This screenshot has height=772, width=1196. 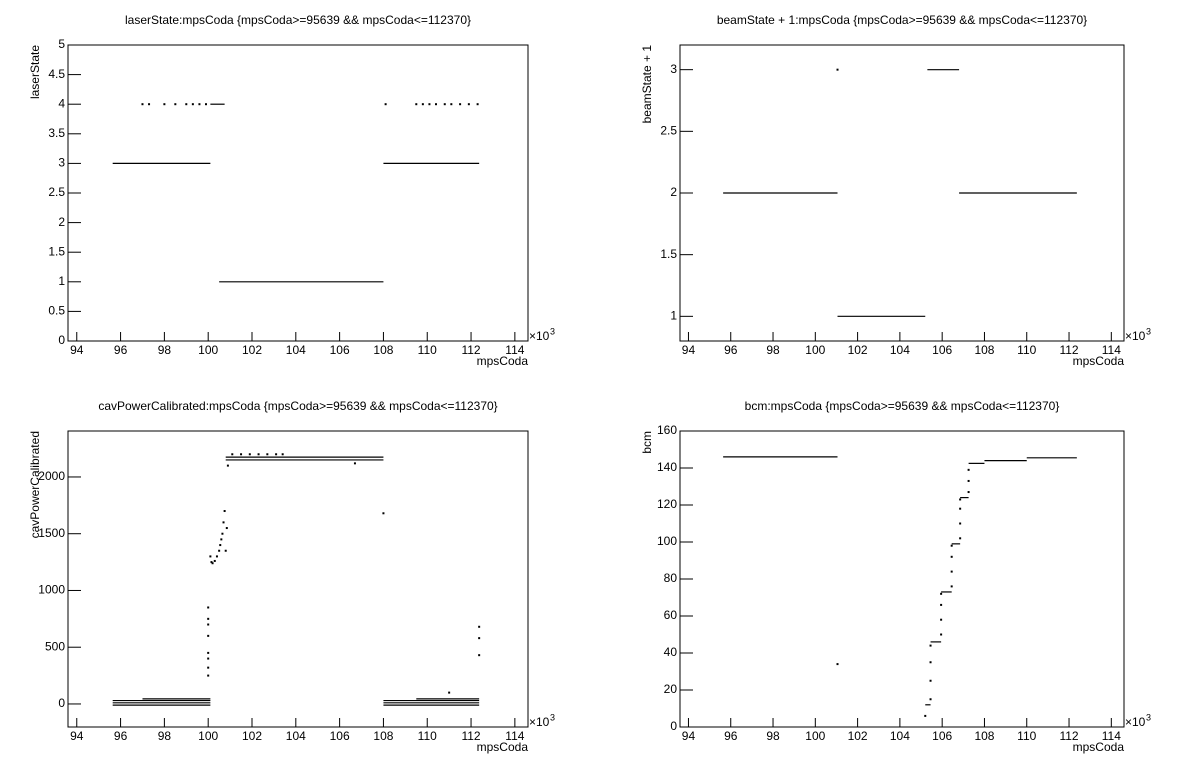 What do you see at coordinates (667, 504) in the screenshot?
I see `y-tick-label: 120` at bounding box center [667, 504].